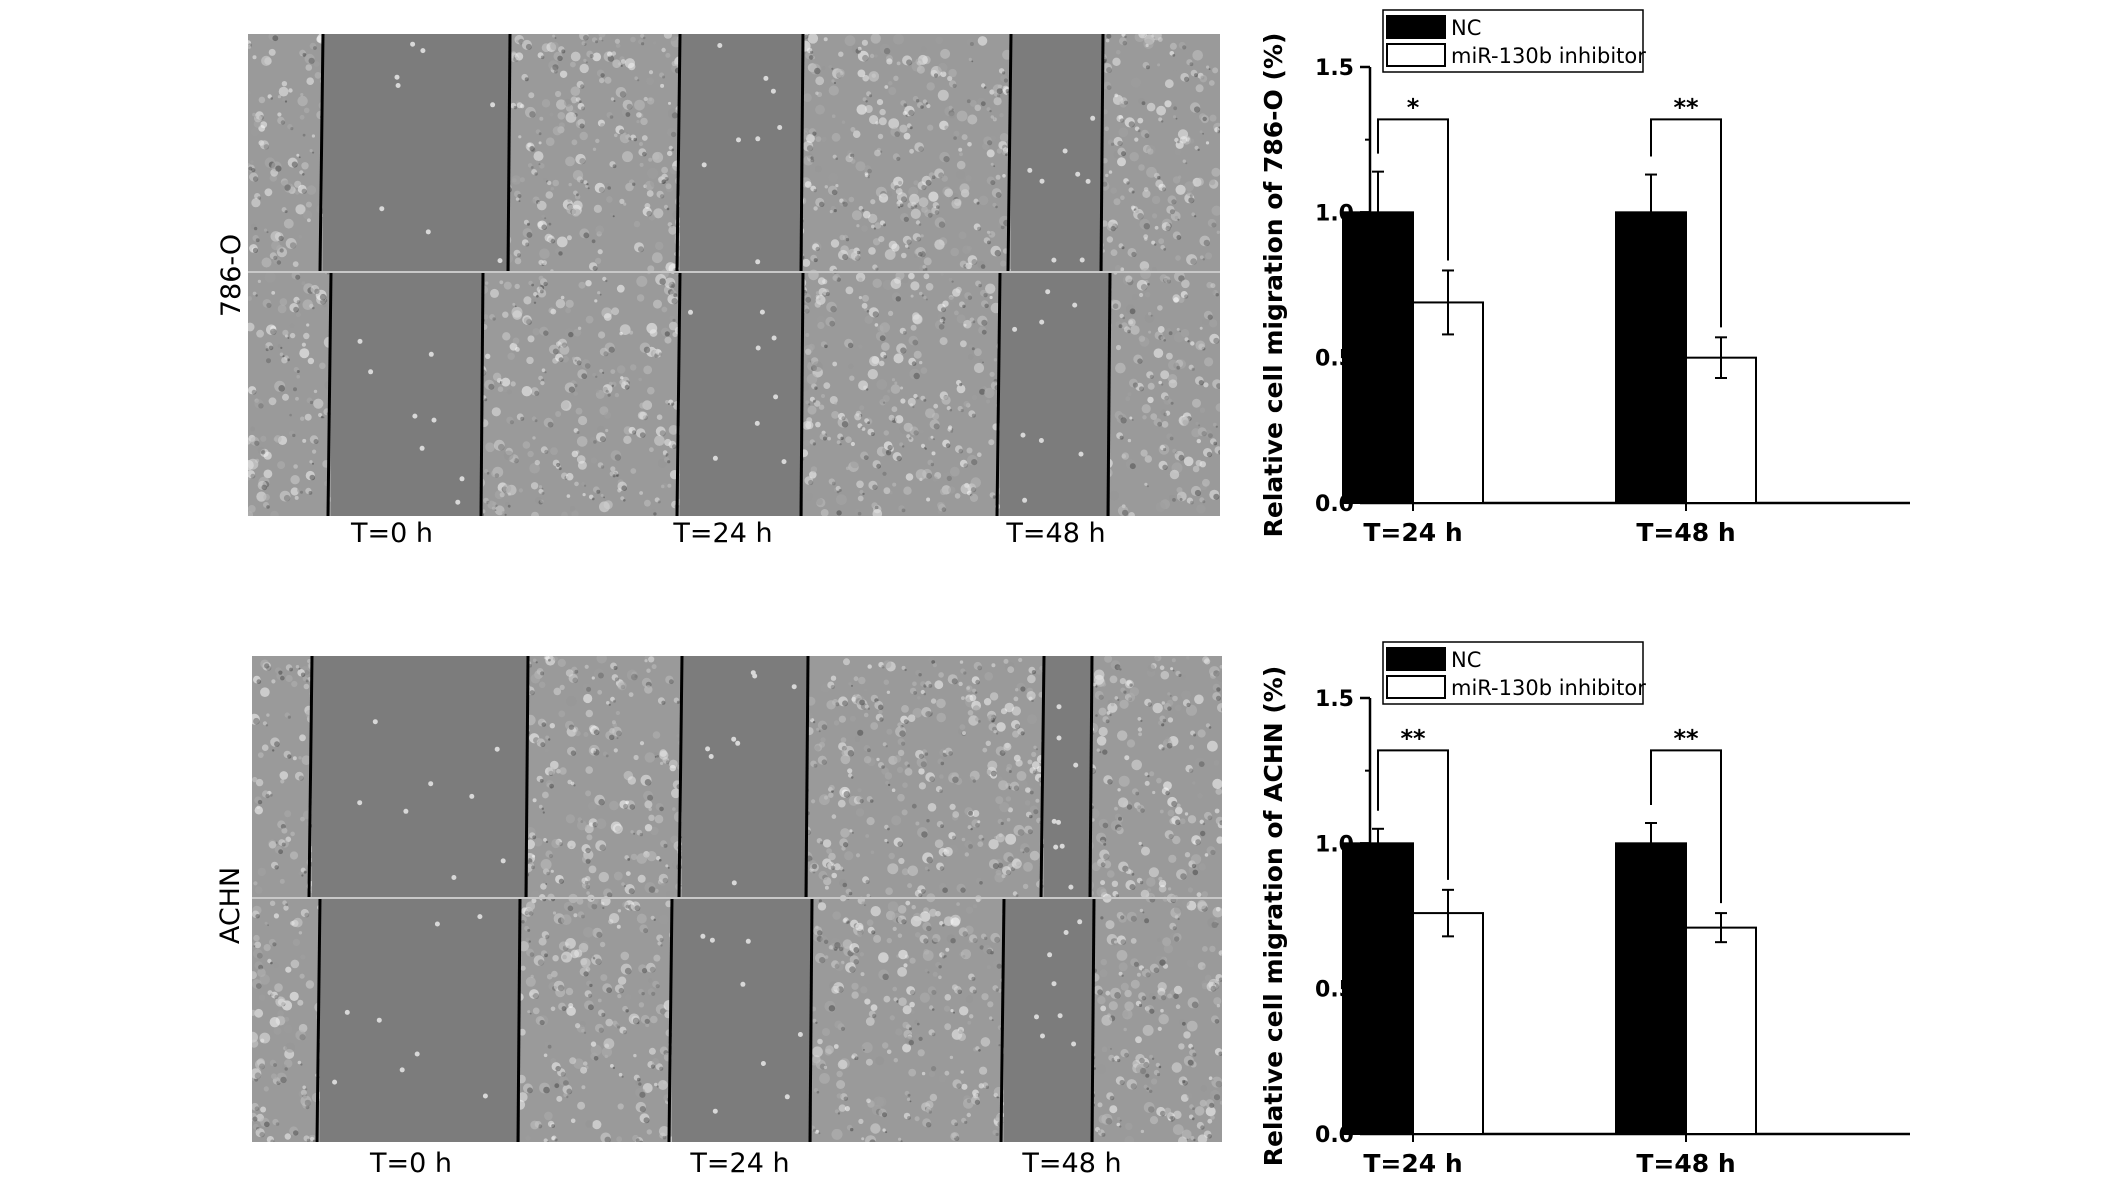 The height and width of the screenshot is (1179, 2126). What do you see at coordinates (230, 905) in the screenshot?
I see `row-label-ACHN: ACHN` at bounding box center [230, 905].